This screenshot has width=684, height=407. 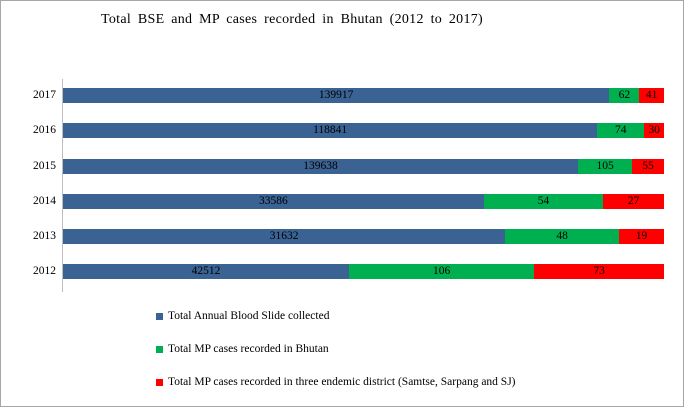 I want to click on bar-segment: 27, so click(x=633, y=201).